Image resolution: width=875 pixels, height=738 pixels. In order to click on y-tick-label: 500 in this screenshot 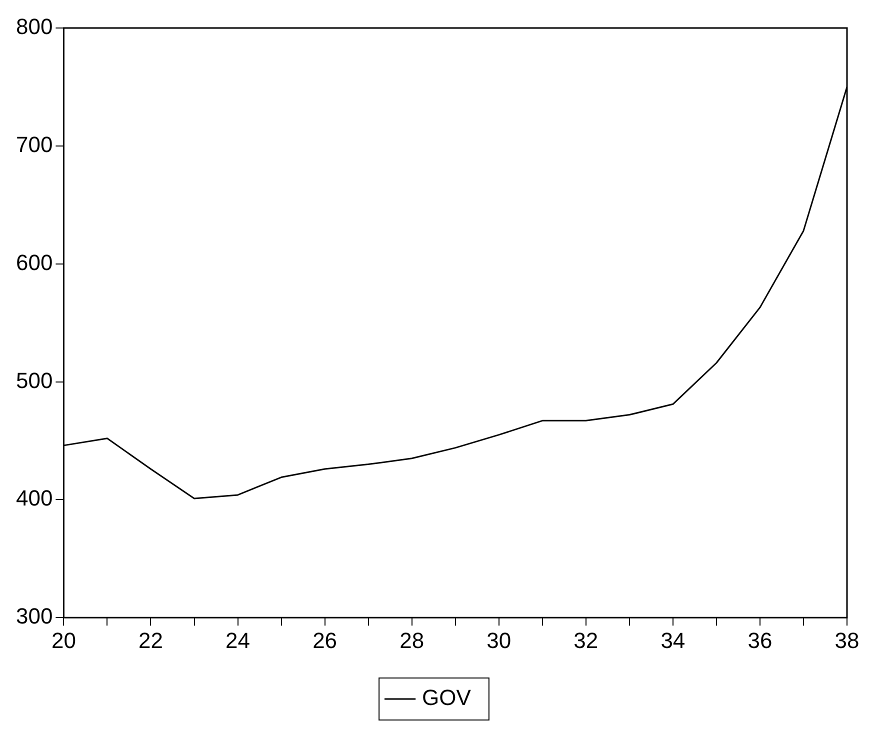, I will do `click(34, 380)`.